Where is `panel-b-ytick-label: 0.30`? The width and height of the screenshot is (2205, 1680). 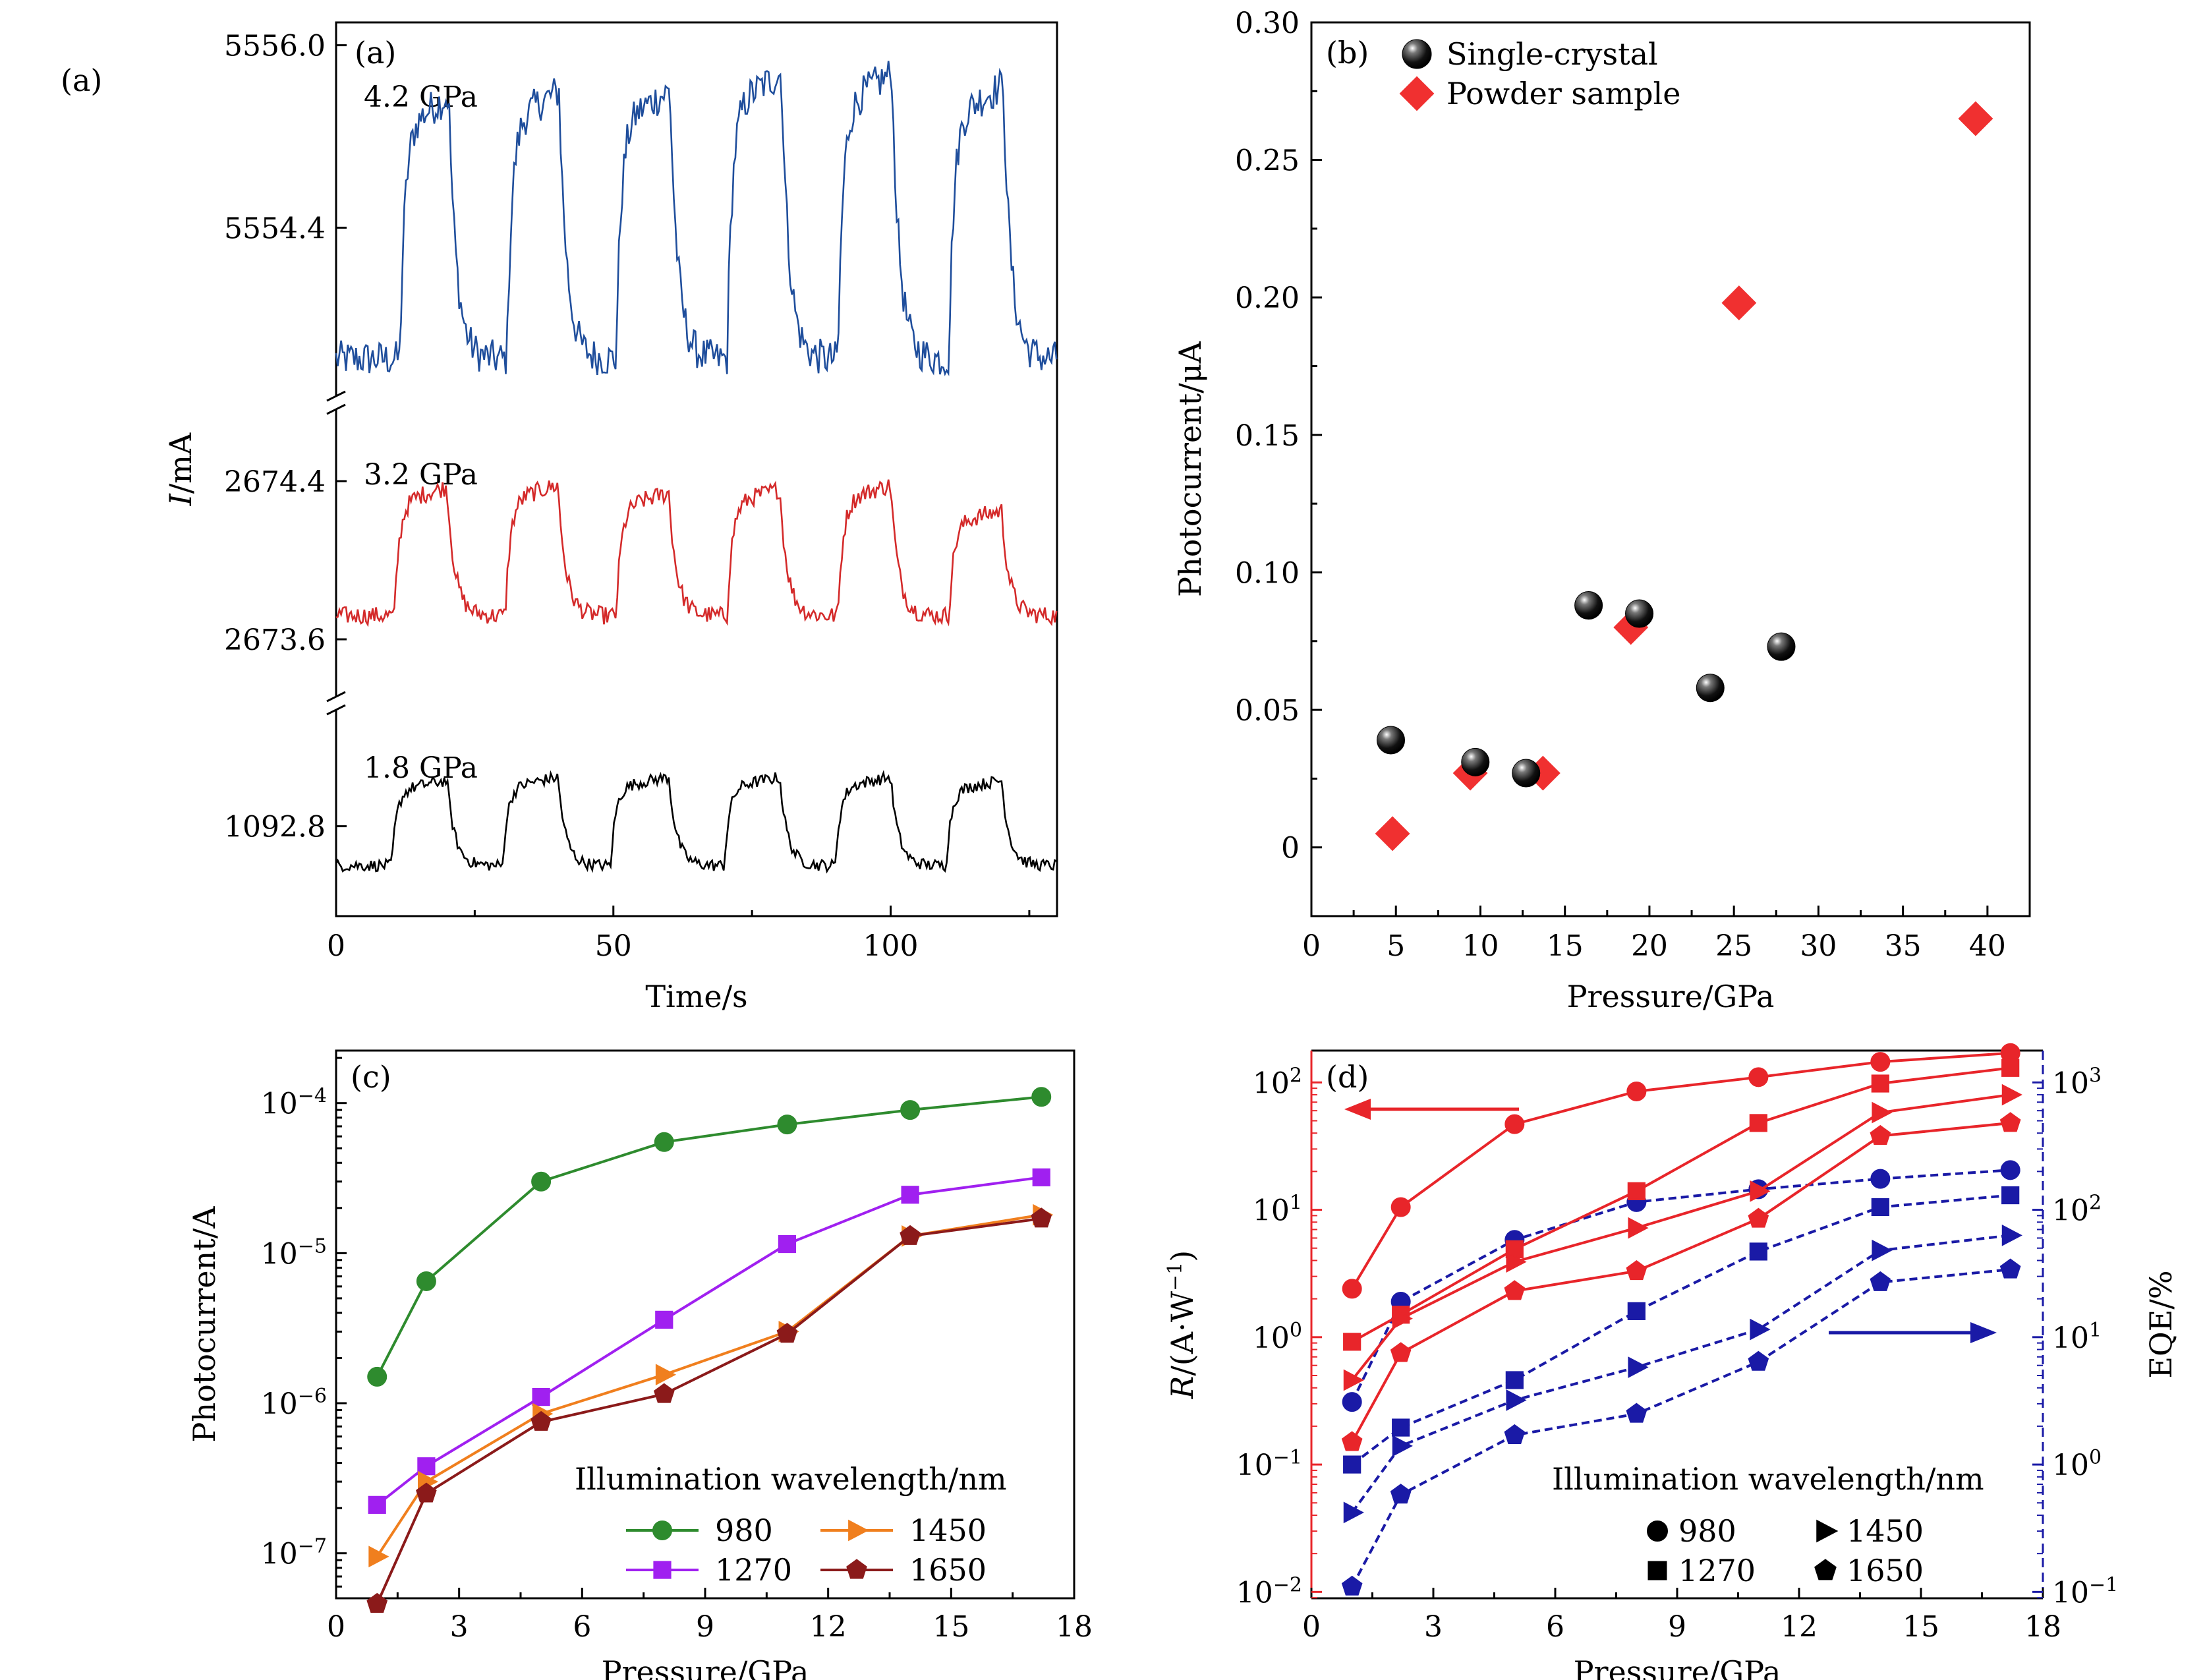
panel-b-ytick-label: 0.30 is located at coordinates (1267, 23).